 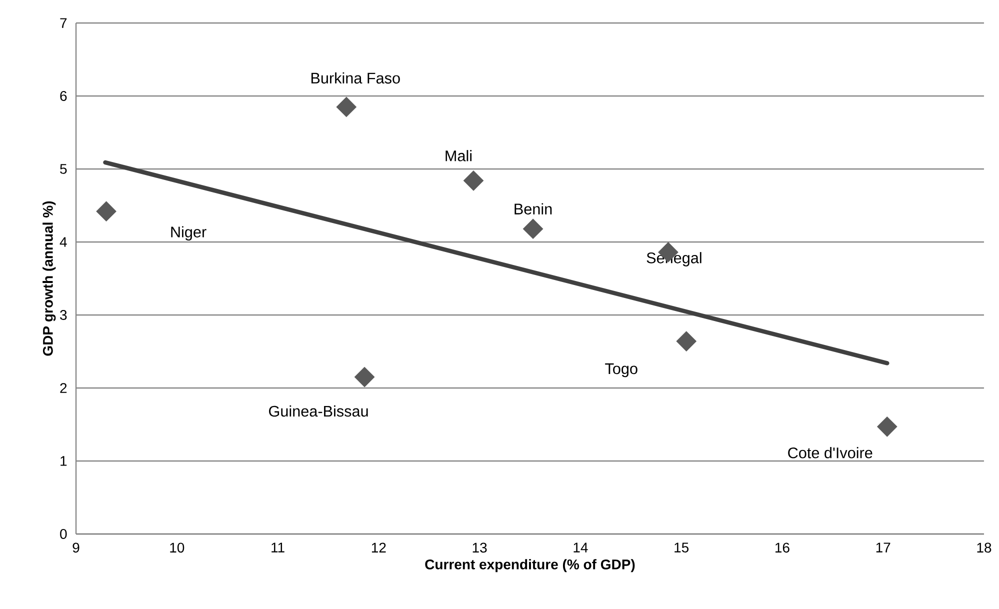 What do you see at coordinates (76, 547) in the screenshot?
I see `x-tick-label: 9` at bounding box center [76, 547].